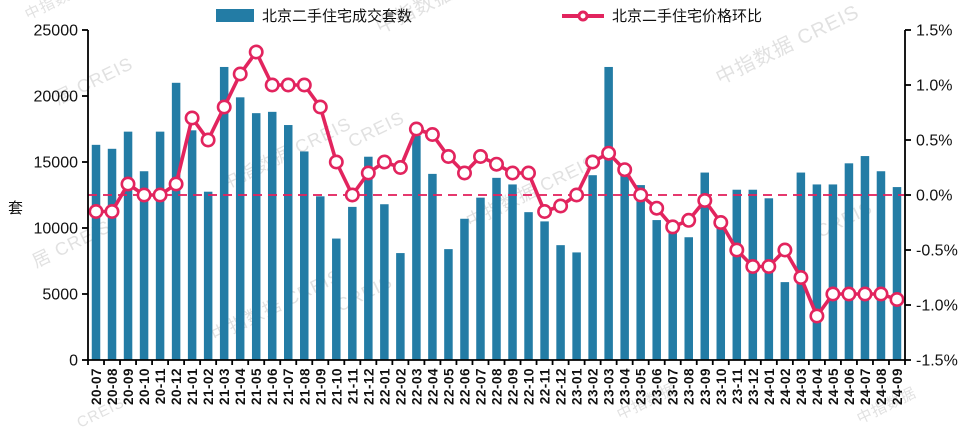  I want to click on x-axis-label-20-12: 20-12, so click(176, 386).